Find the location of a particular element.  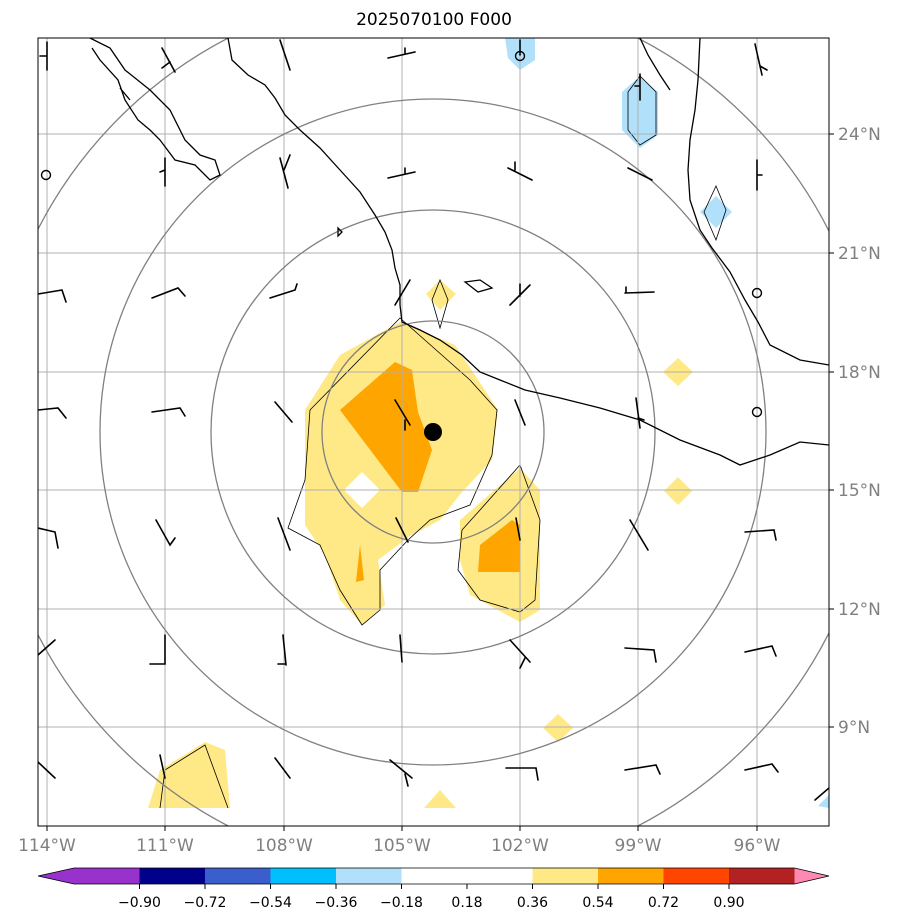

colorbar-tick-label: −0.54 is located at coordinates (270, 903).